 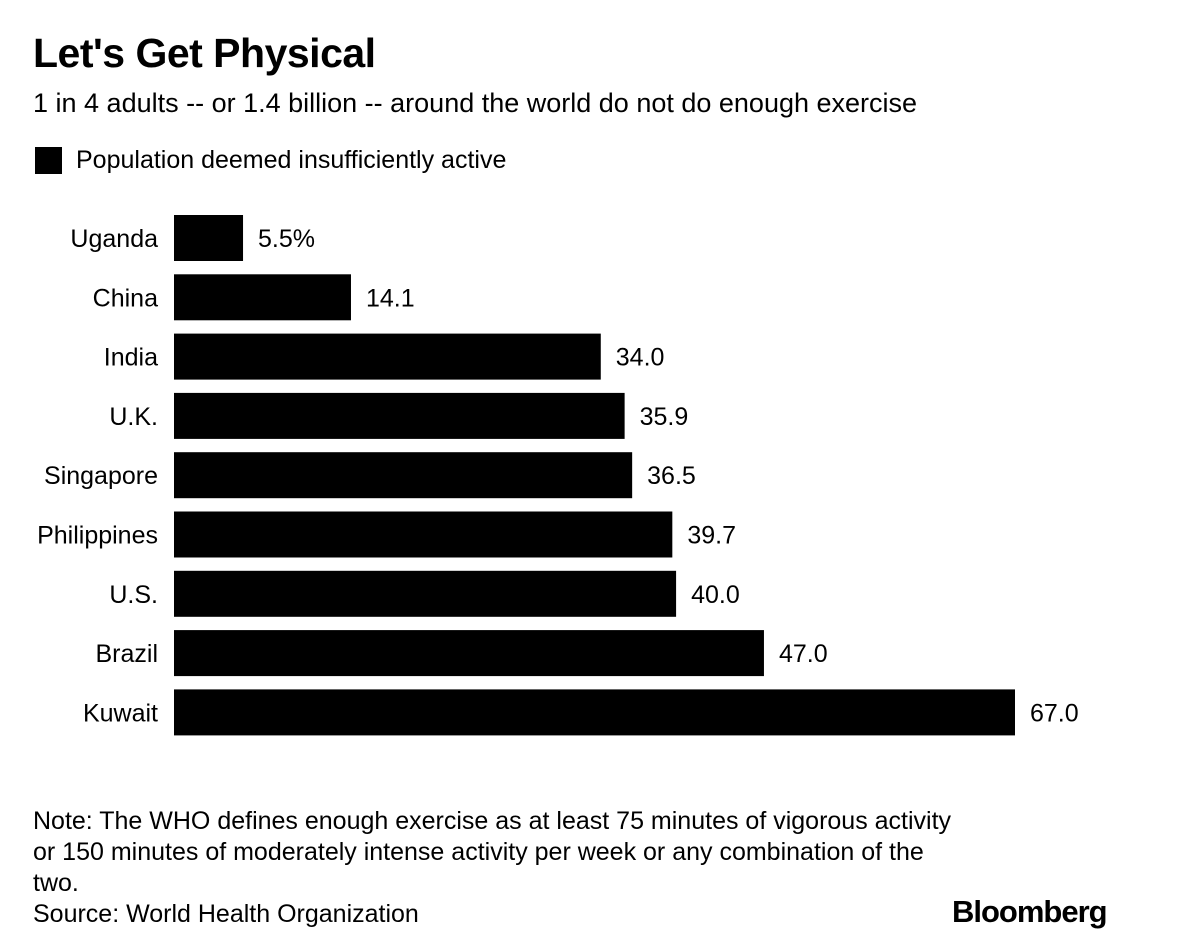 I want to click on value-label: 35.9, so click(x=664, y=417).